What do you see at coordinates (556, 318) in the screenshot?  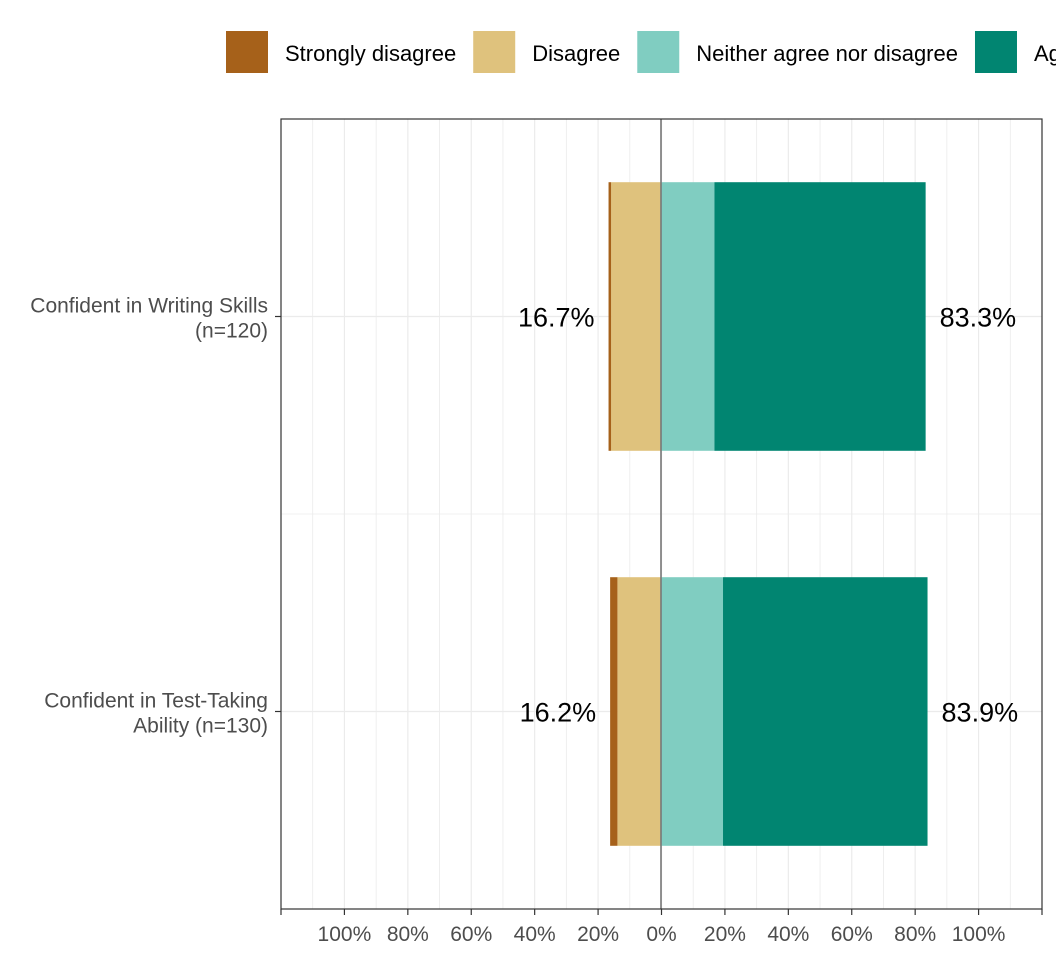 I see `negative-total-label: 16.7%` at bounding box center [556, 318].